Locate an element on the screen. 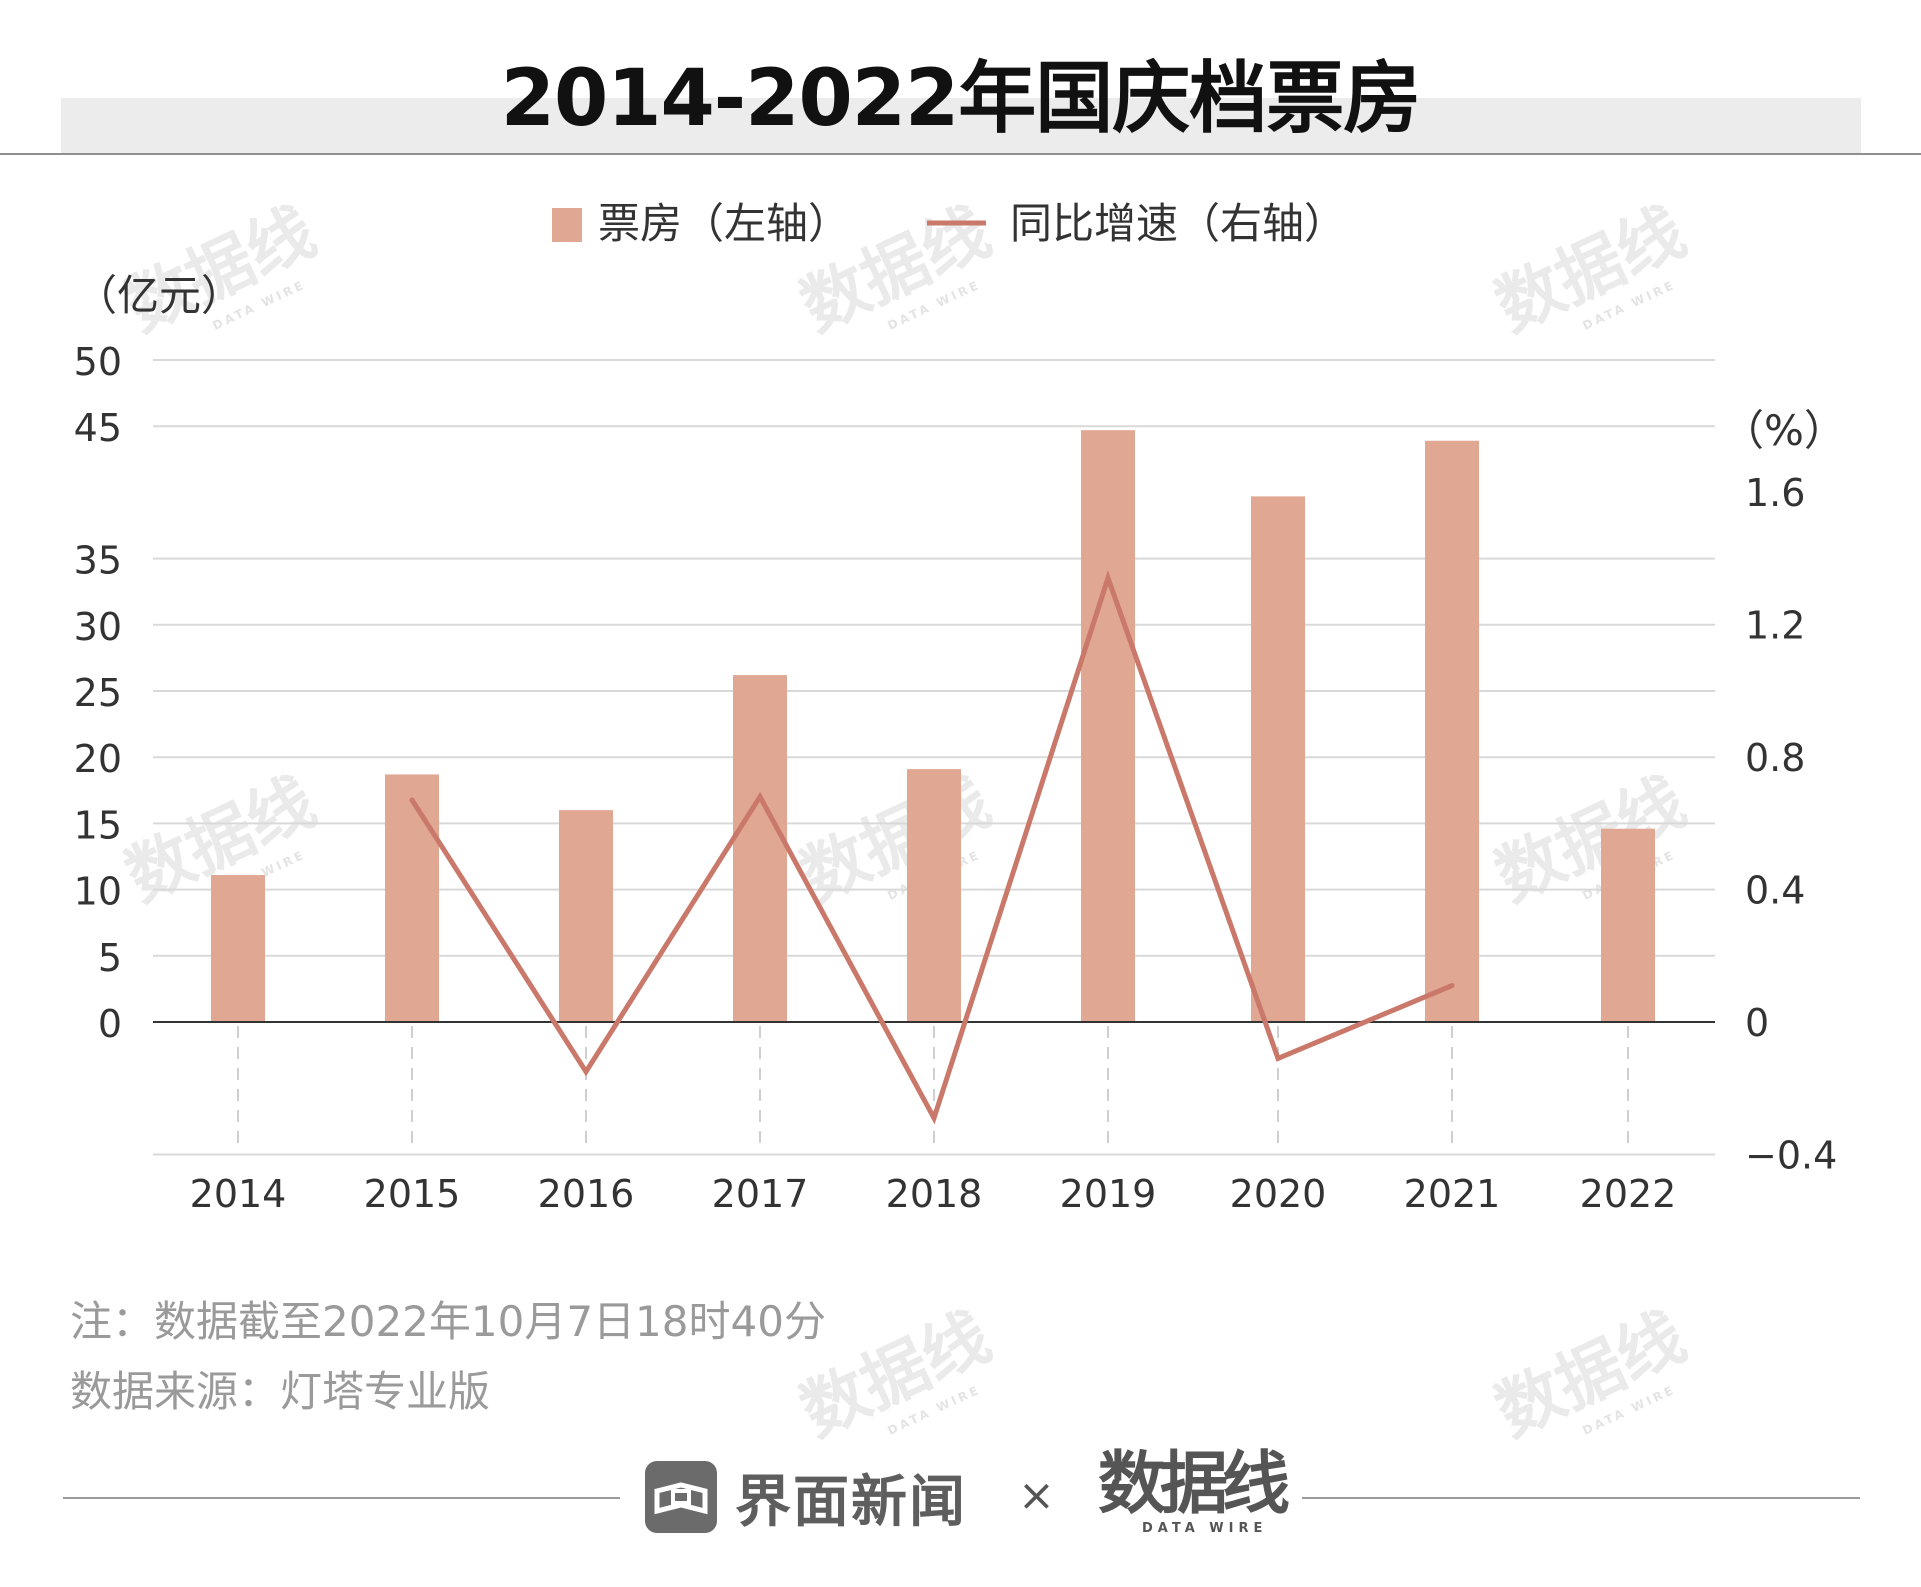 This screenshot has height=1587, width=1921. legend-line-label: 同比增速（右轴） is located at coordinates (1178, 223).